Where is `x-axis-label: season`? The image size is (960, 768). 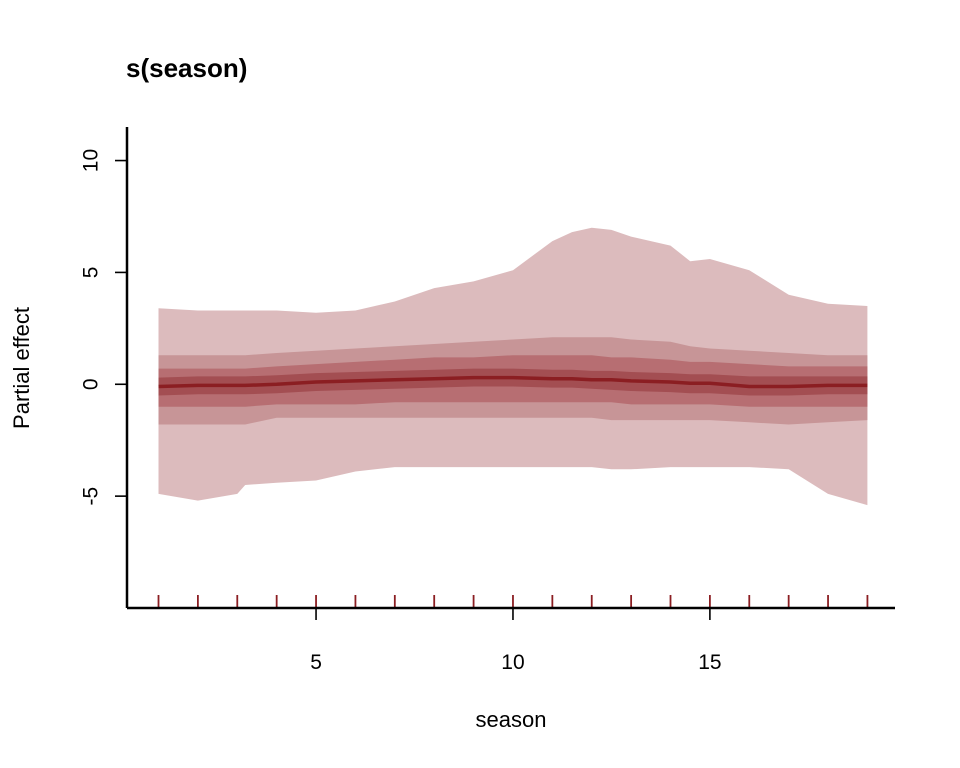 x-axis-label: season is located at coordinates (511, 719).